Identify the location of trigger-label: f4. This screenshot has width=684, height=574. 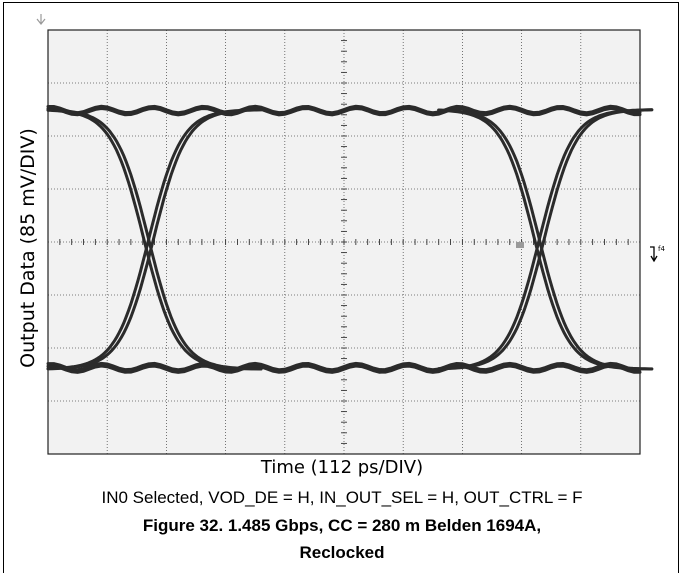
(661, 249).